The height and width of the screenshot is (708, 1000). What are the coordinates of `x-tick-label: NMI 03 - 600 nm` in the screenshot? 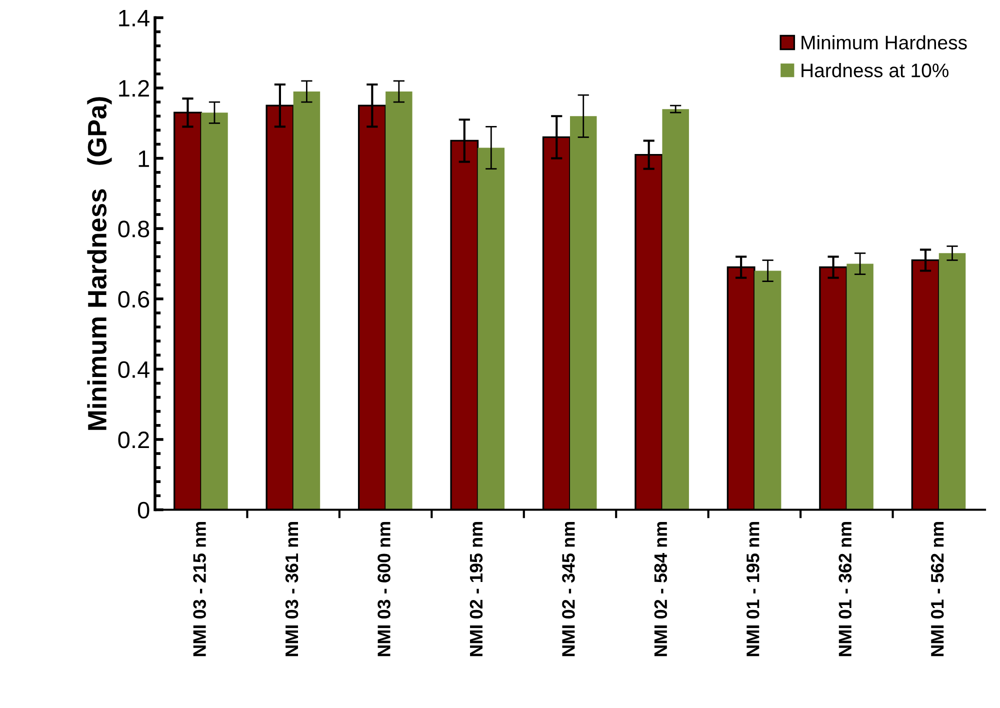 It's located at (384, 589).